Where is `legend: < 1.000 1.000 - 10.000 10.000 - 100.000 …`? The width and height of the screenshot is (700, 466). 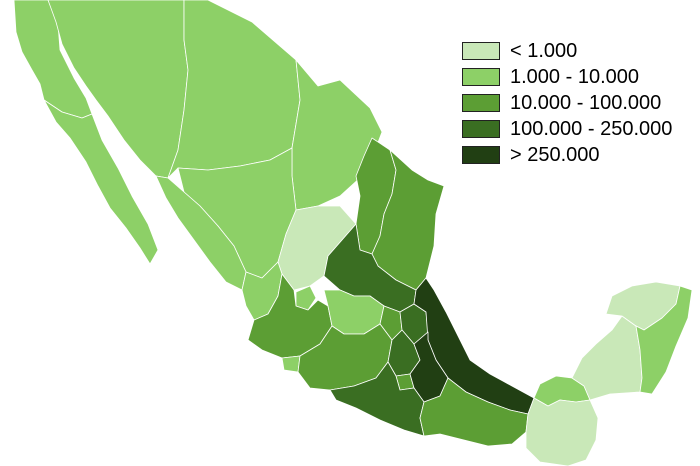 legend: < 1.000 1.000 - 10.000 10.000 - 100.000 … is located at coordinates (567, 103).